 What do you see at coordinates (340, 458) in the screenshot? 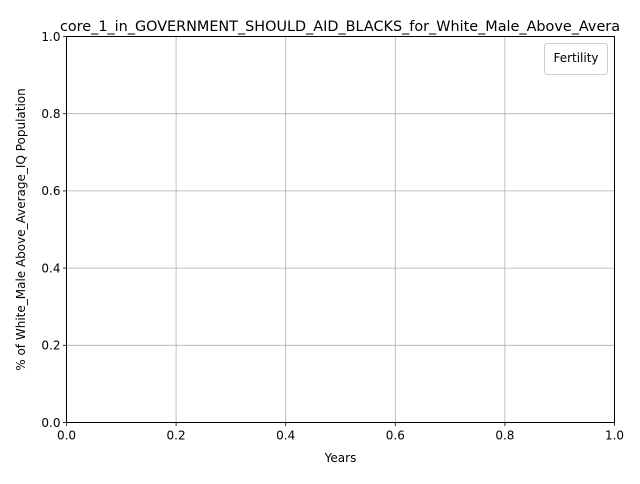
I see `x-axis-label: Years` at bounding box center [340, 458].